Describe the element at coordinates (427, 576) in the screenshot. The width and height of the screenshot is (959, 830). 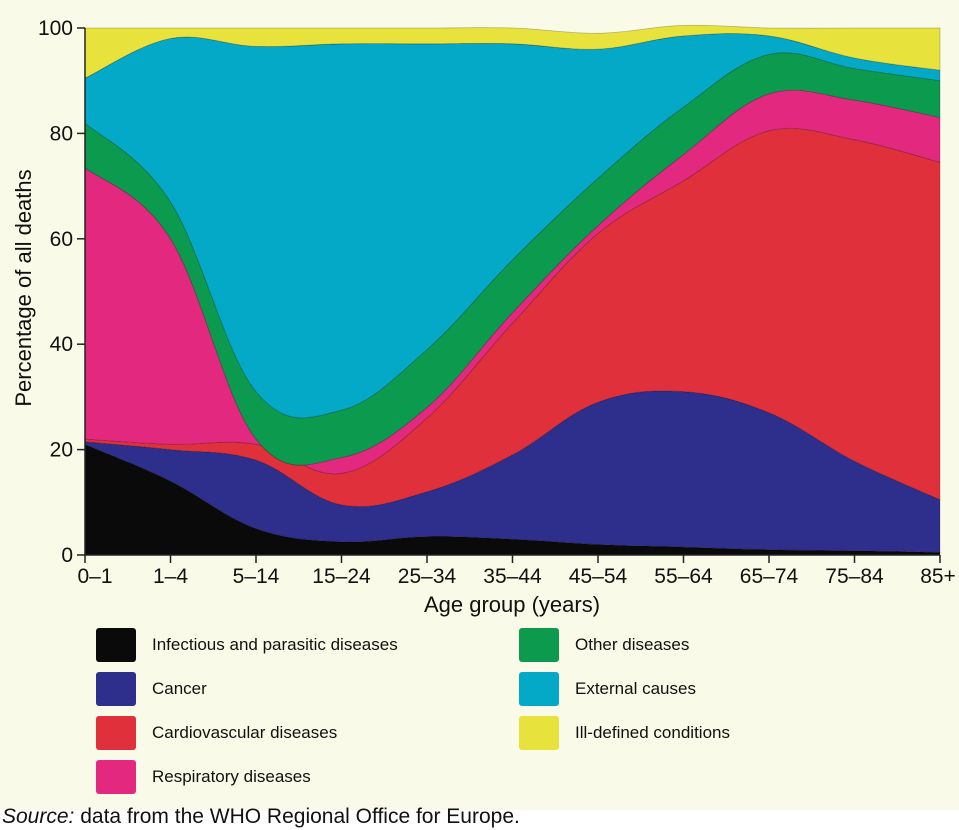
I see `x-tick-label: 25–34` at that location.